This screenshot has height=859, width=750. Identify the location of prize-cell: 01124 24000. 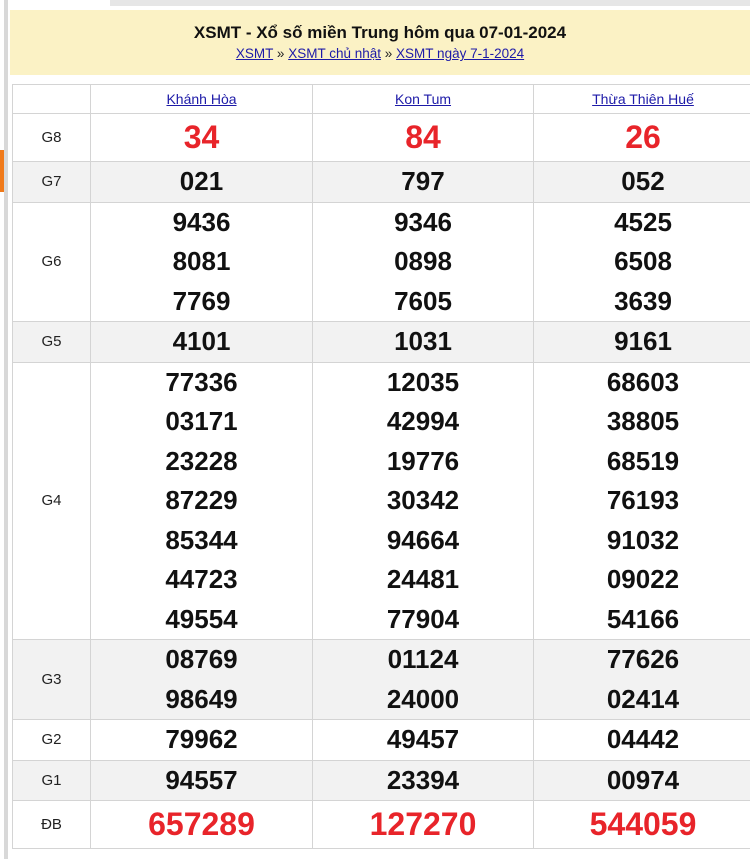
(423, 679).